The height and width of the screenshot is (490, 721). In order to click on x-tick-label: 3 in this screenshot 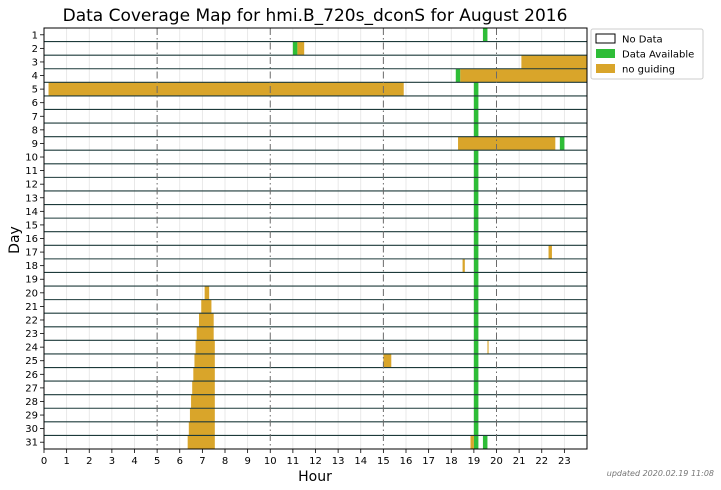, I will do `click(112, 461)`.